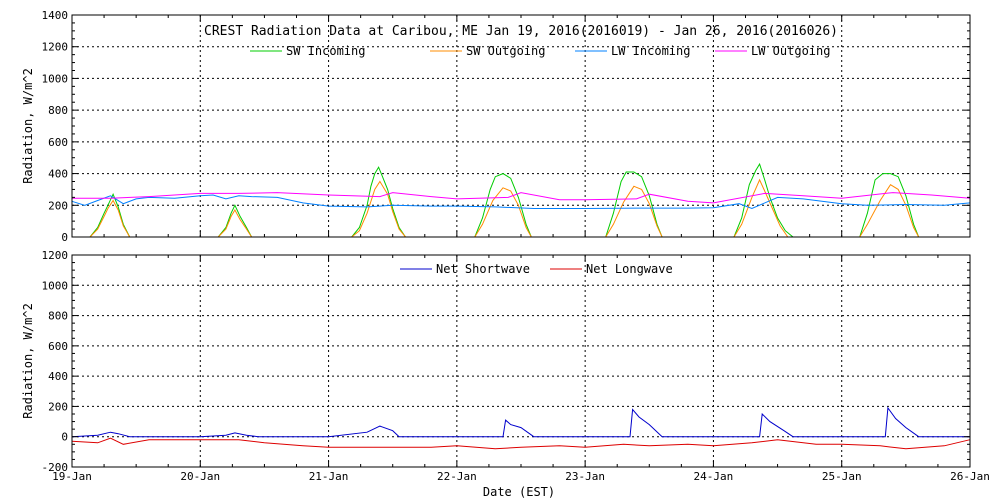 The image size is (1000, 500). Describe the element at coordinates (55, 467) in the screenshot. I see `y-tick-label: -200` at that location.